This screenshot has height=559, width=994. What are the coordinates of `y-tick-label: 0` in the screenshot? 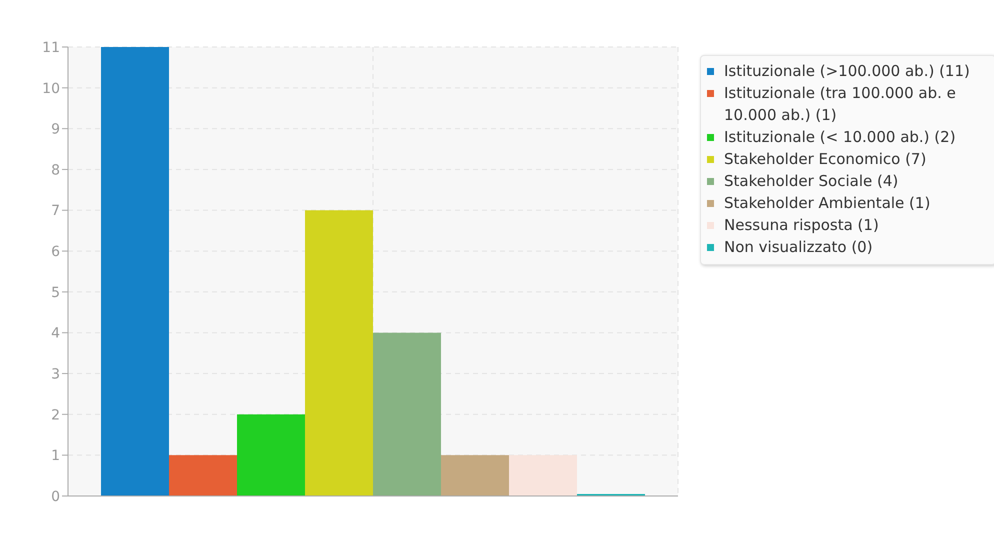 It's located at (55, 496).